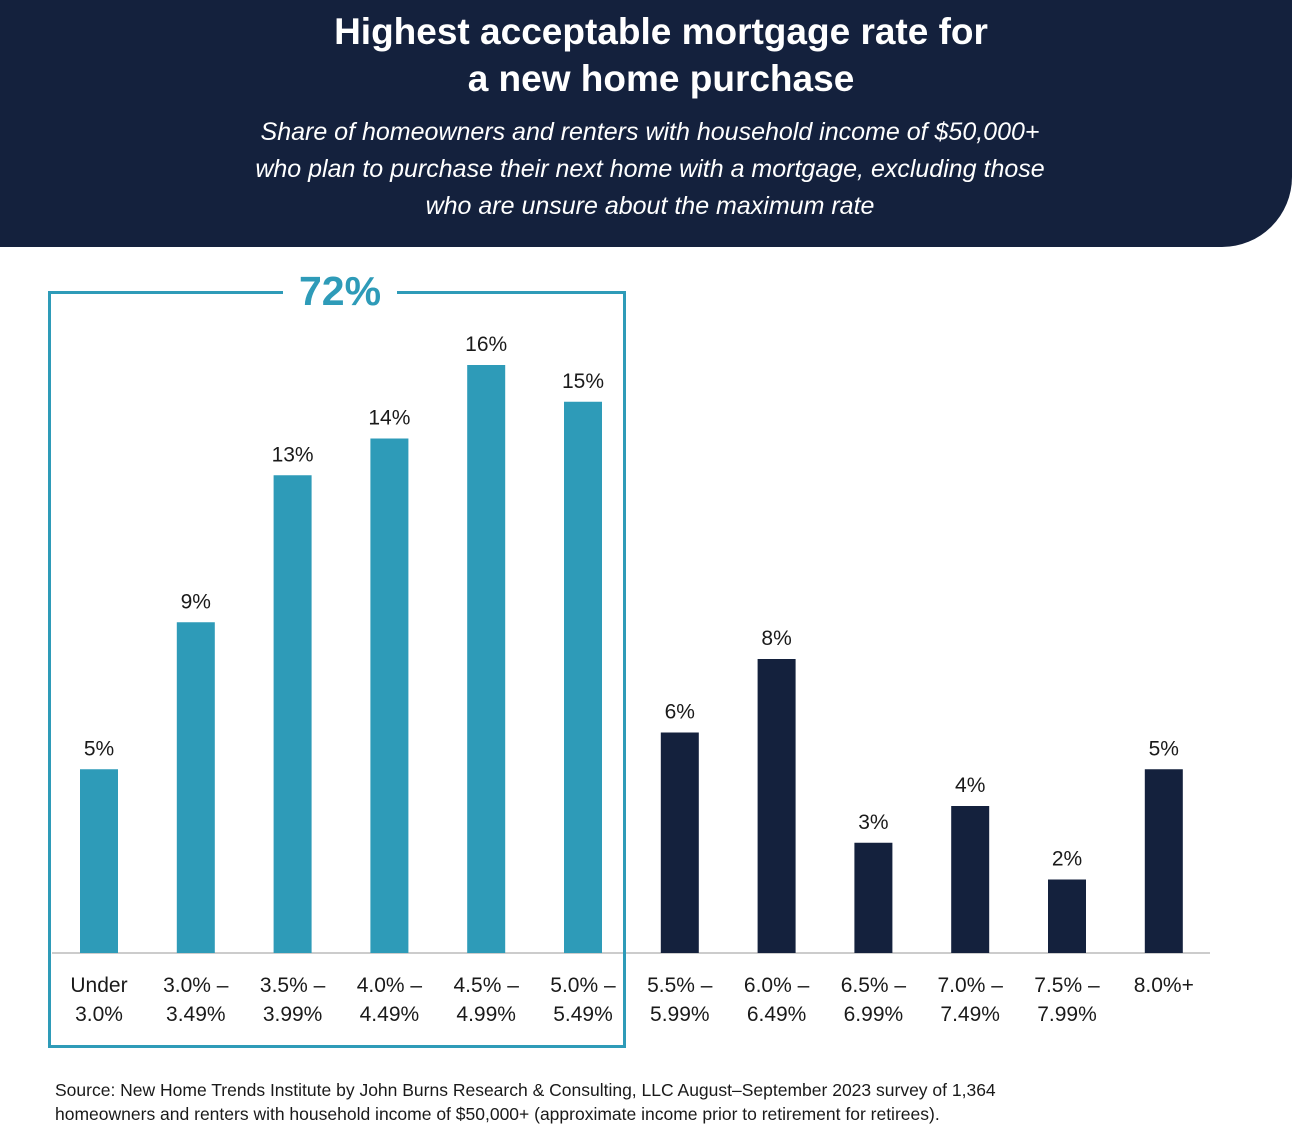 The width and height of the screenshot is (1292, 1143). Describe the element at coordinates (680, 1014) in the screenshot. I see `category-tick-label: 5.99%` at that location.